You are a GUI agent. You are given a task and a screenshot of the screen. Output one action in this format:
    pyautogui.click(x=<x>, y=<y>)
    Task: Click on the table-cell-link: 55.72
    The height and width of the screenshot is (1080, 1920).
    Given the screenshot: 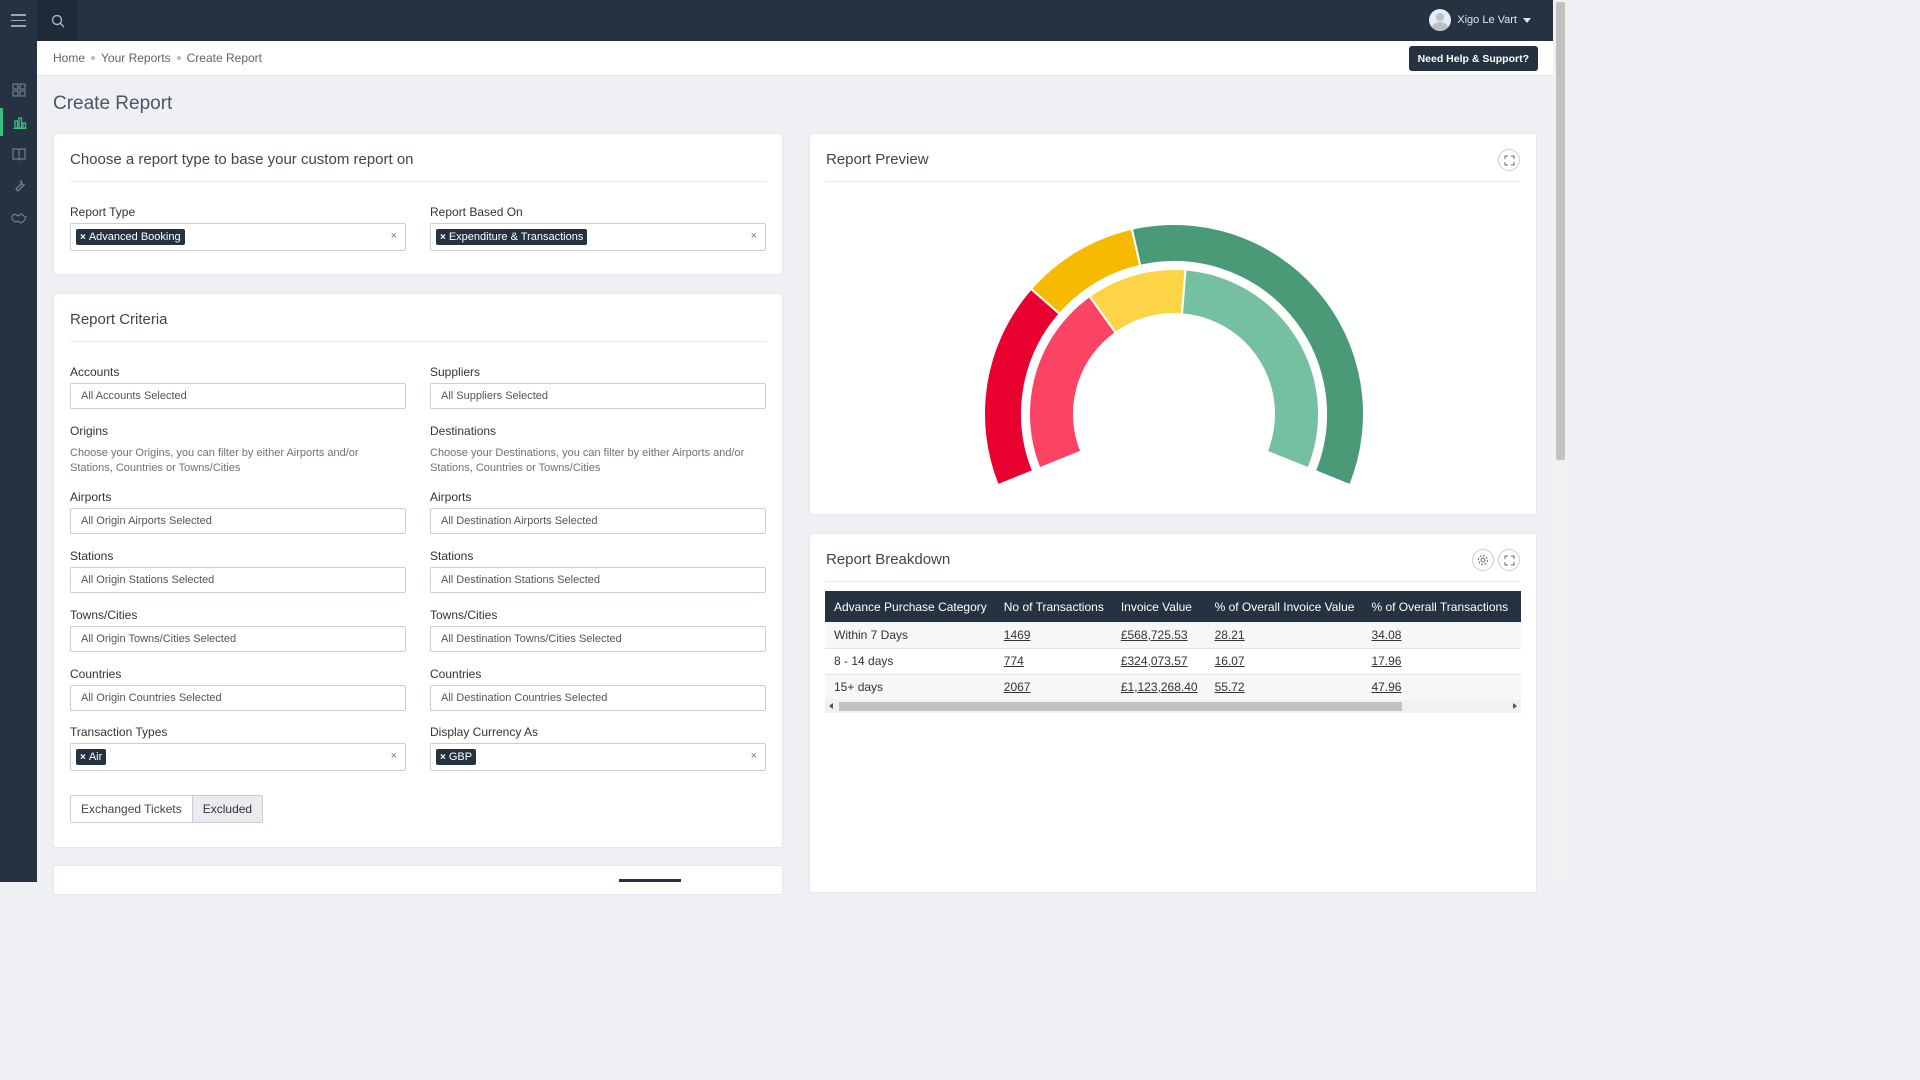 What is the action you would take?
    pyautogui.click(x=1284, y=687)
    